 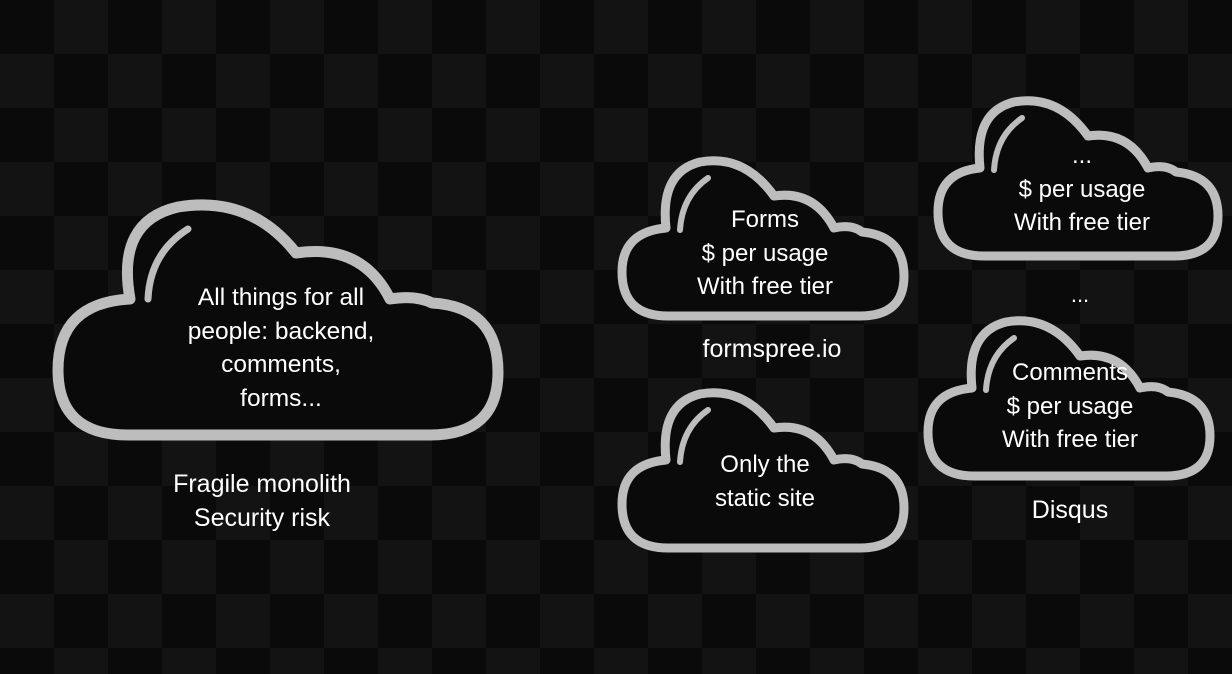 I want to click on forms-caption: formspree.io, so click(x=772, y=350).